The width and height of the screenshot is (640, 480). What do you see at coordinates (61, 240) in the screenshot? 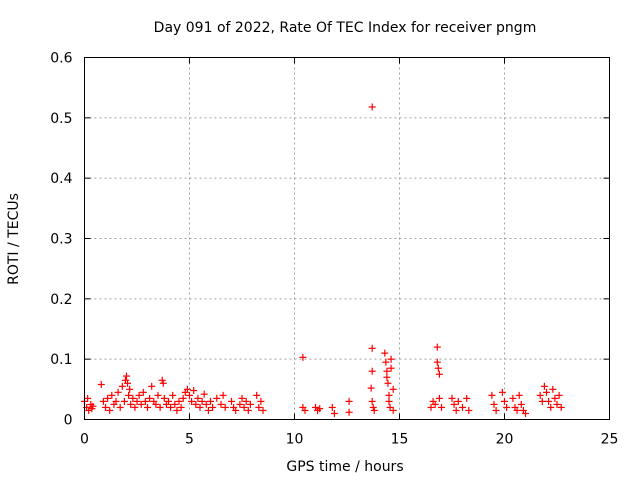
I see `y-tick-label: 0.3` at bounding box center [61, 240].